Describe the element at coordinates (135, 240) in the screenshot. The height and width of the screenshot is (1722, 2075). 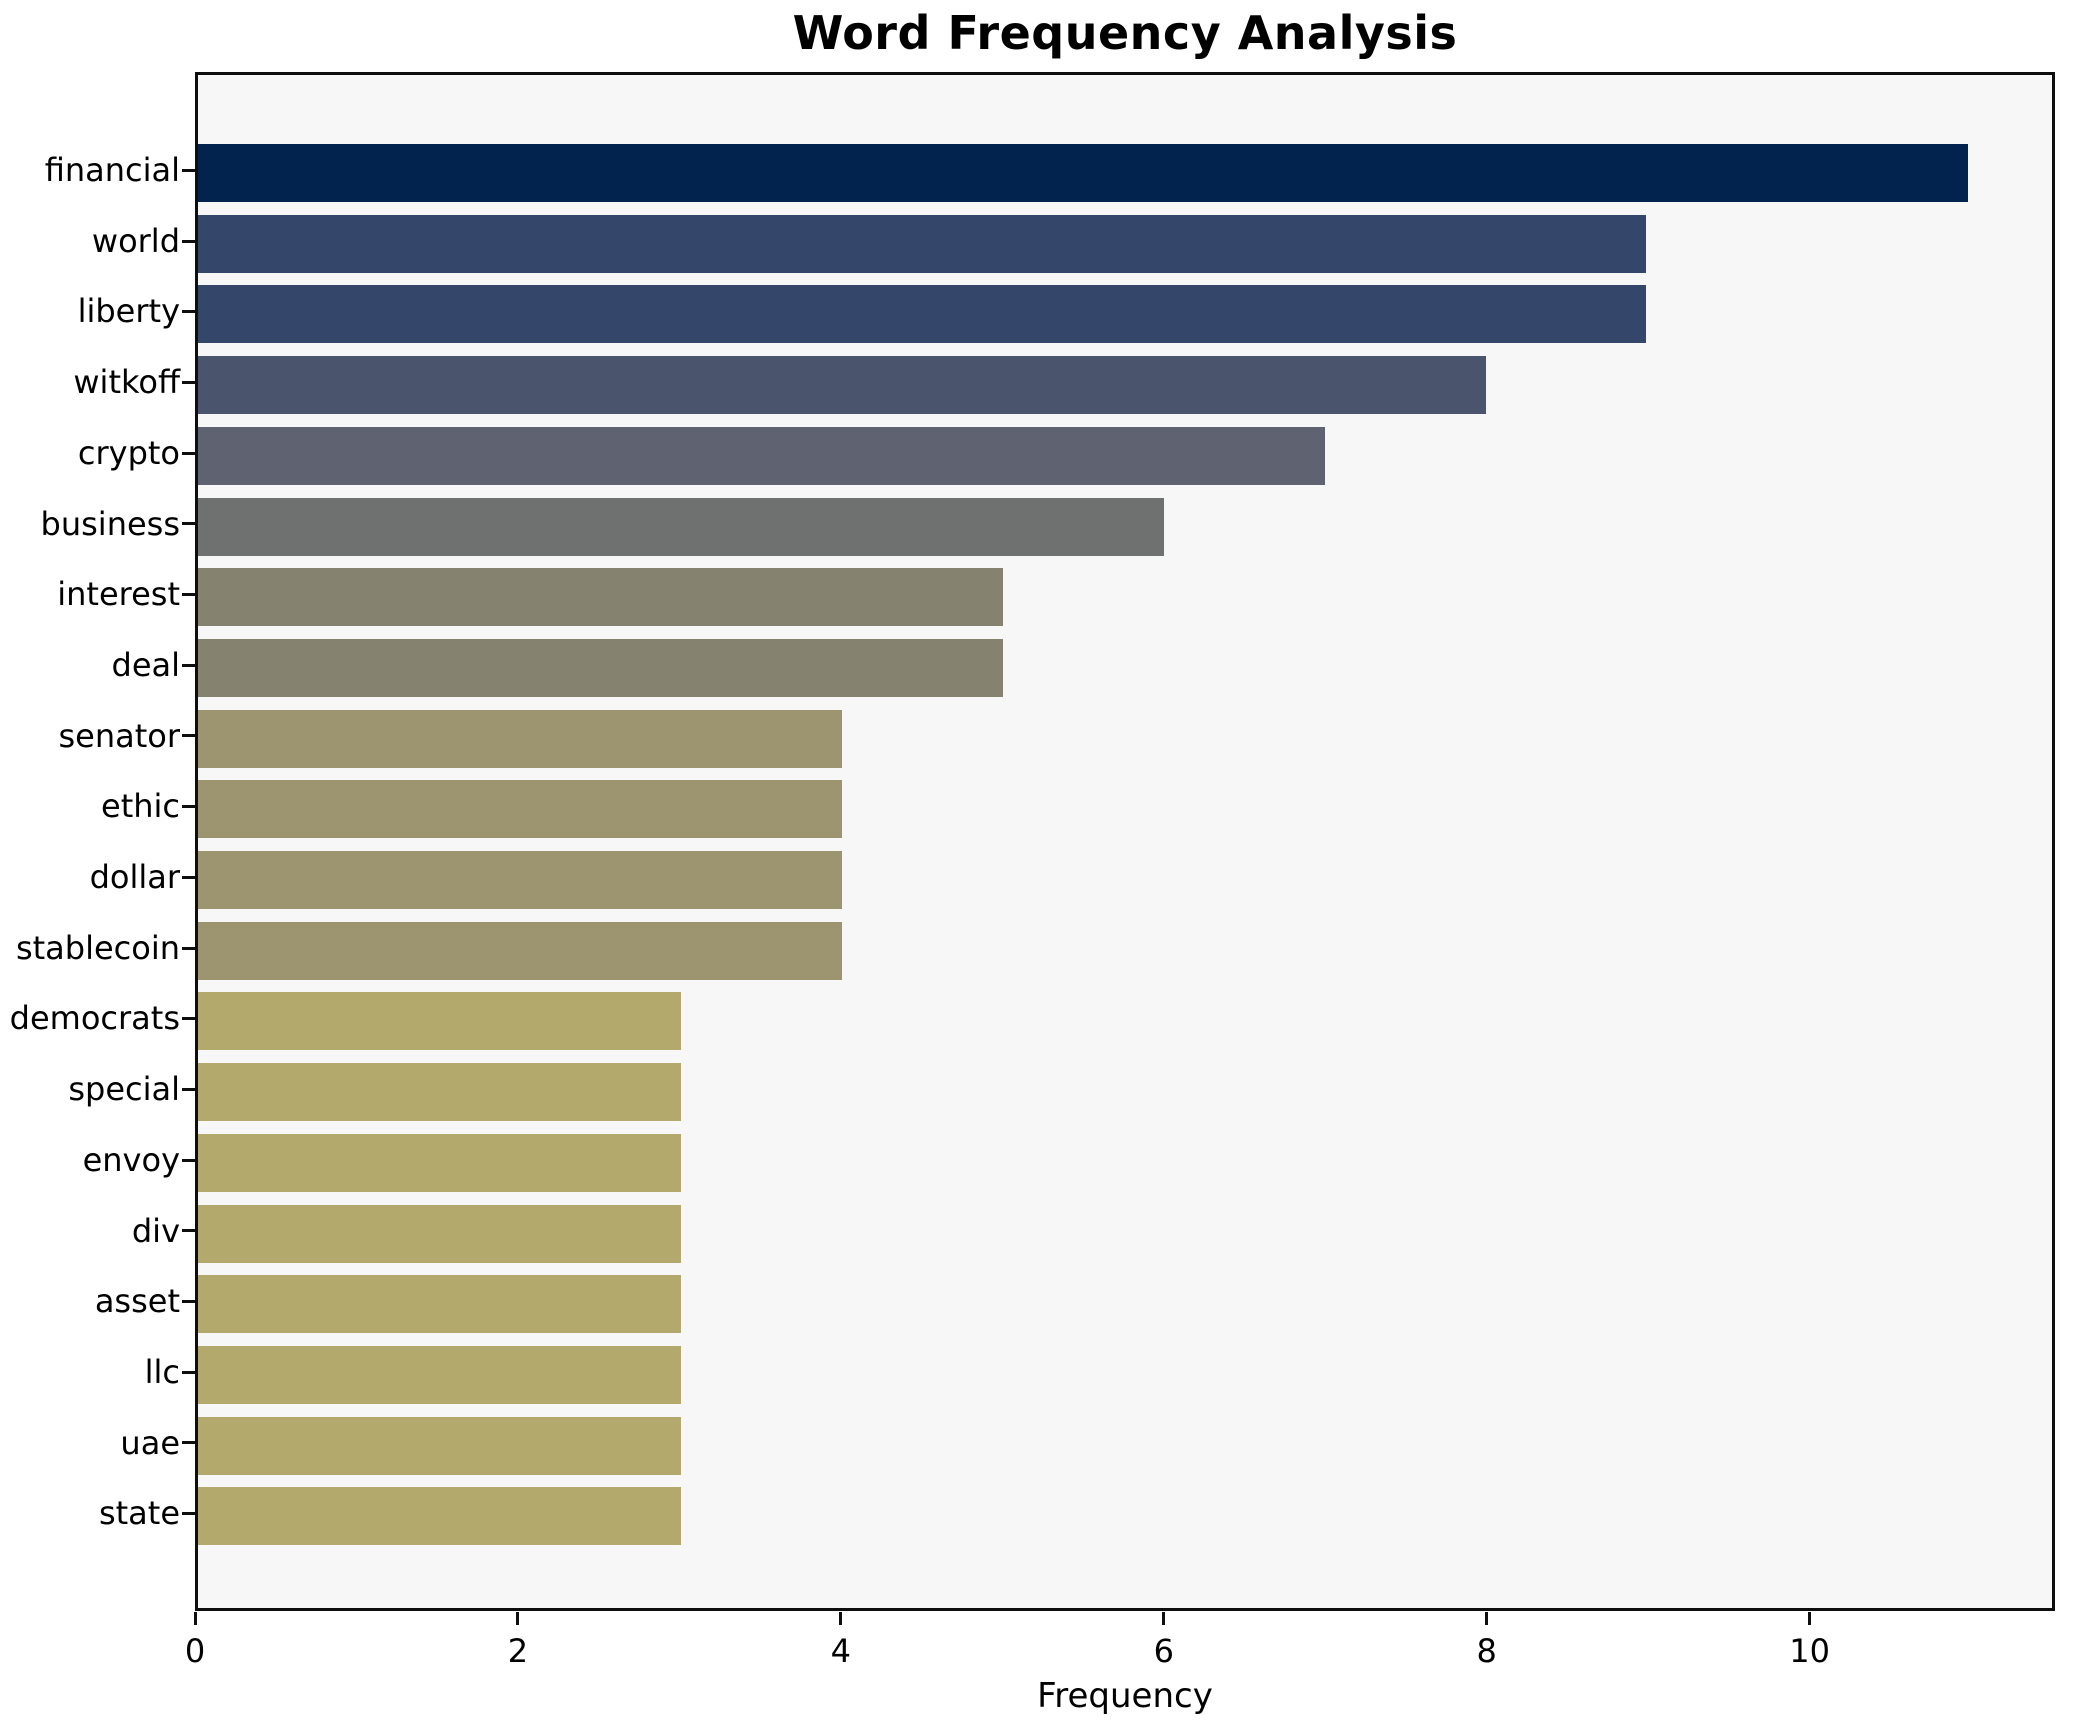
I see `category-label-world: world` at that location.